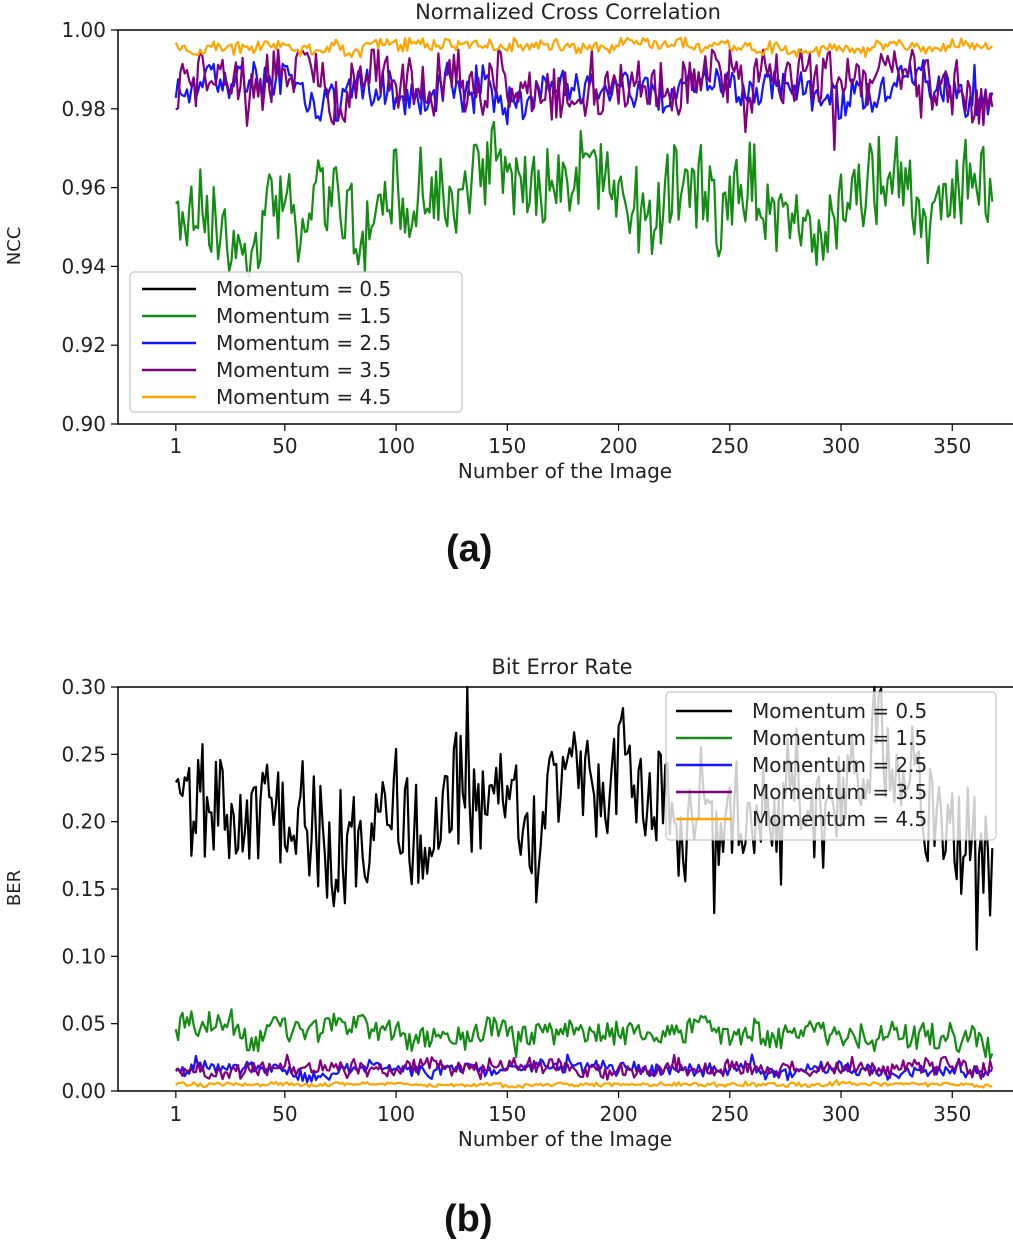 The width and height of the screenshot is (1013, 1249). I want to click on y-tick-label: 0.15, so click(83, 889).